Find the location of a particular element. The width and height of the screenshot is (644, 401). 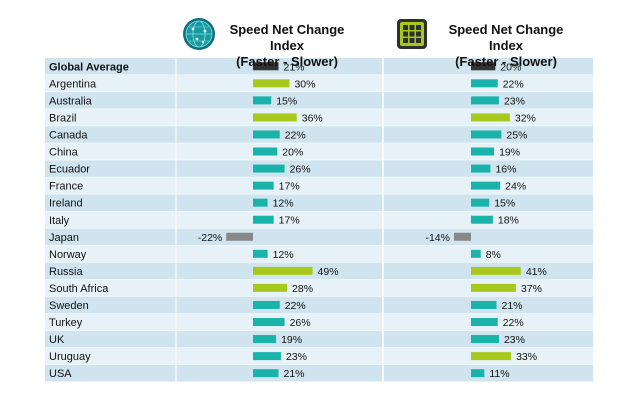

value-label: 11% is located at coordinates (499, 374).